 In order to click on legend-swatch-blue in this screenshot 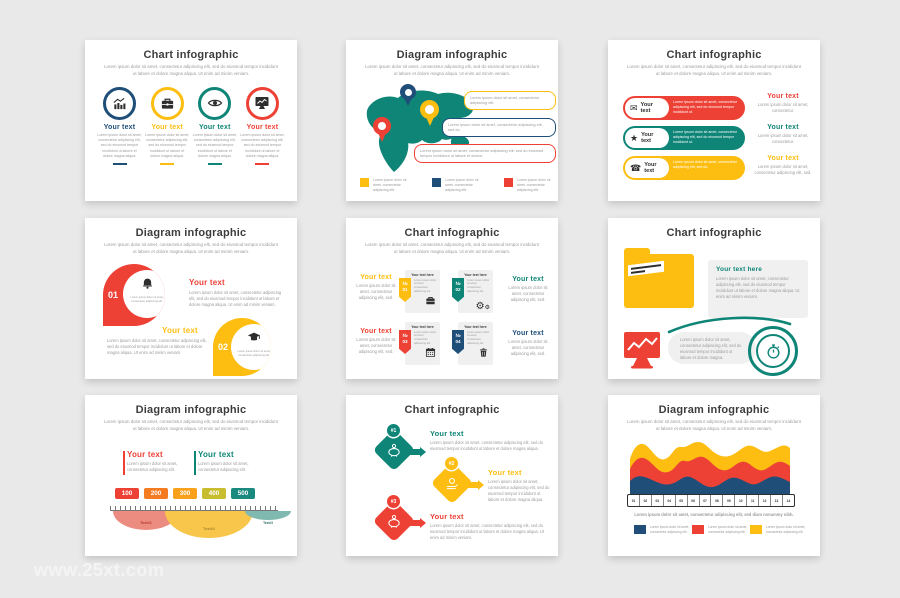, I will do `click(640, 529)`.